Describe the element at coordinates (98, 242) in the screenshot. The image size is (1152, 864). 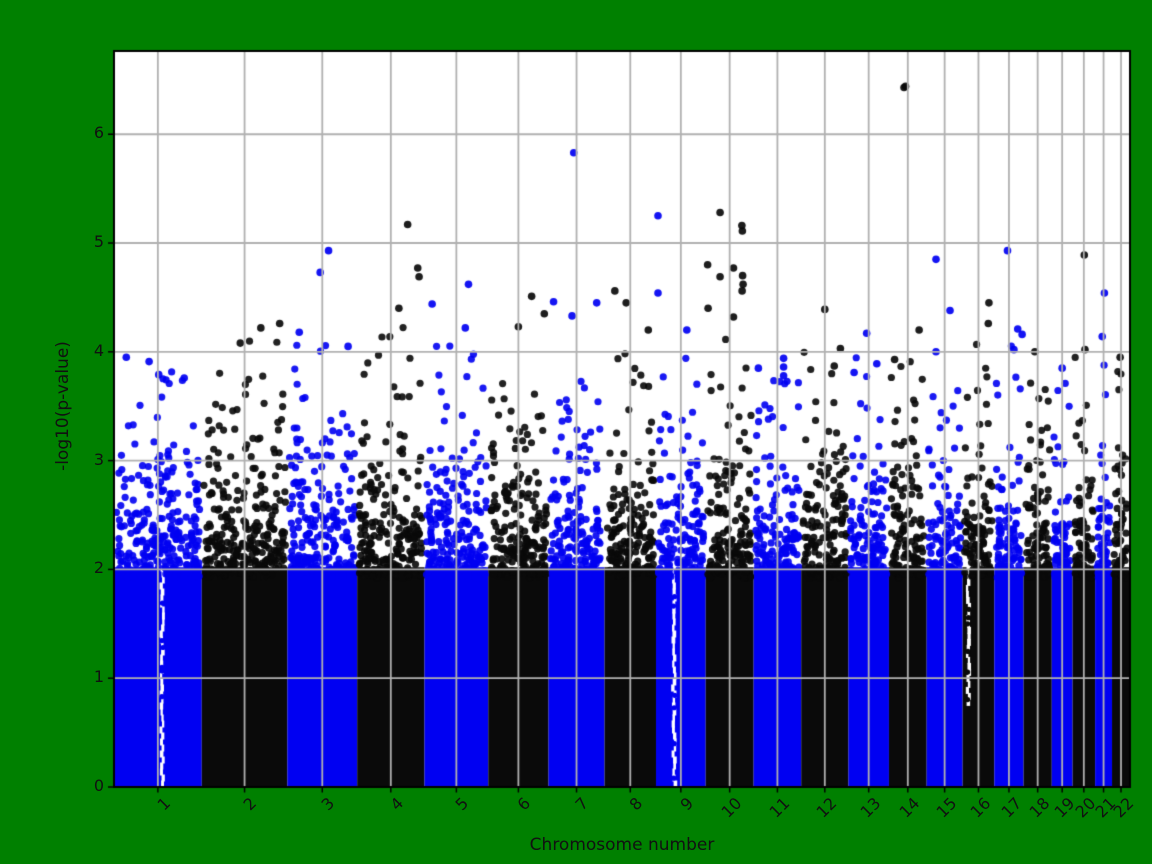
I see `y-tick-label: 5` at that location.